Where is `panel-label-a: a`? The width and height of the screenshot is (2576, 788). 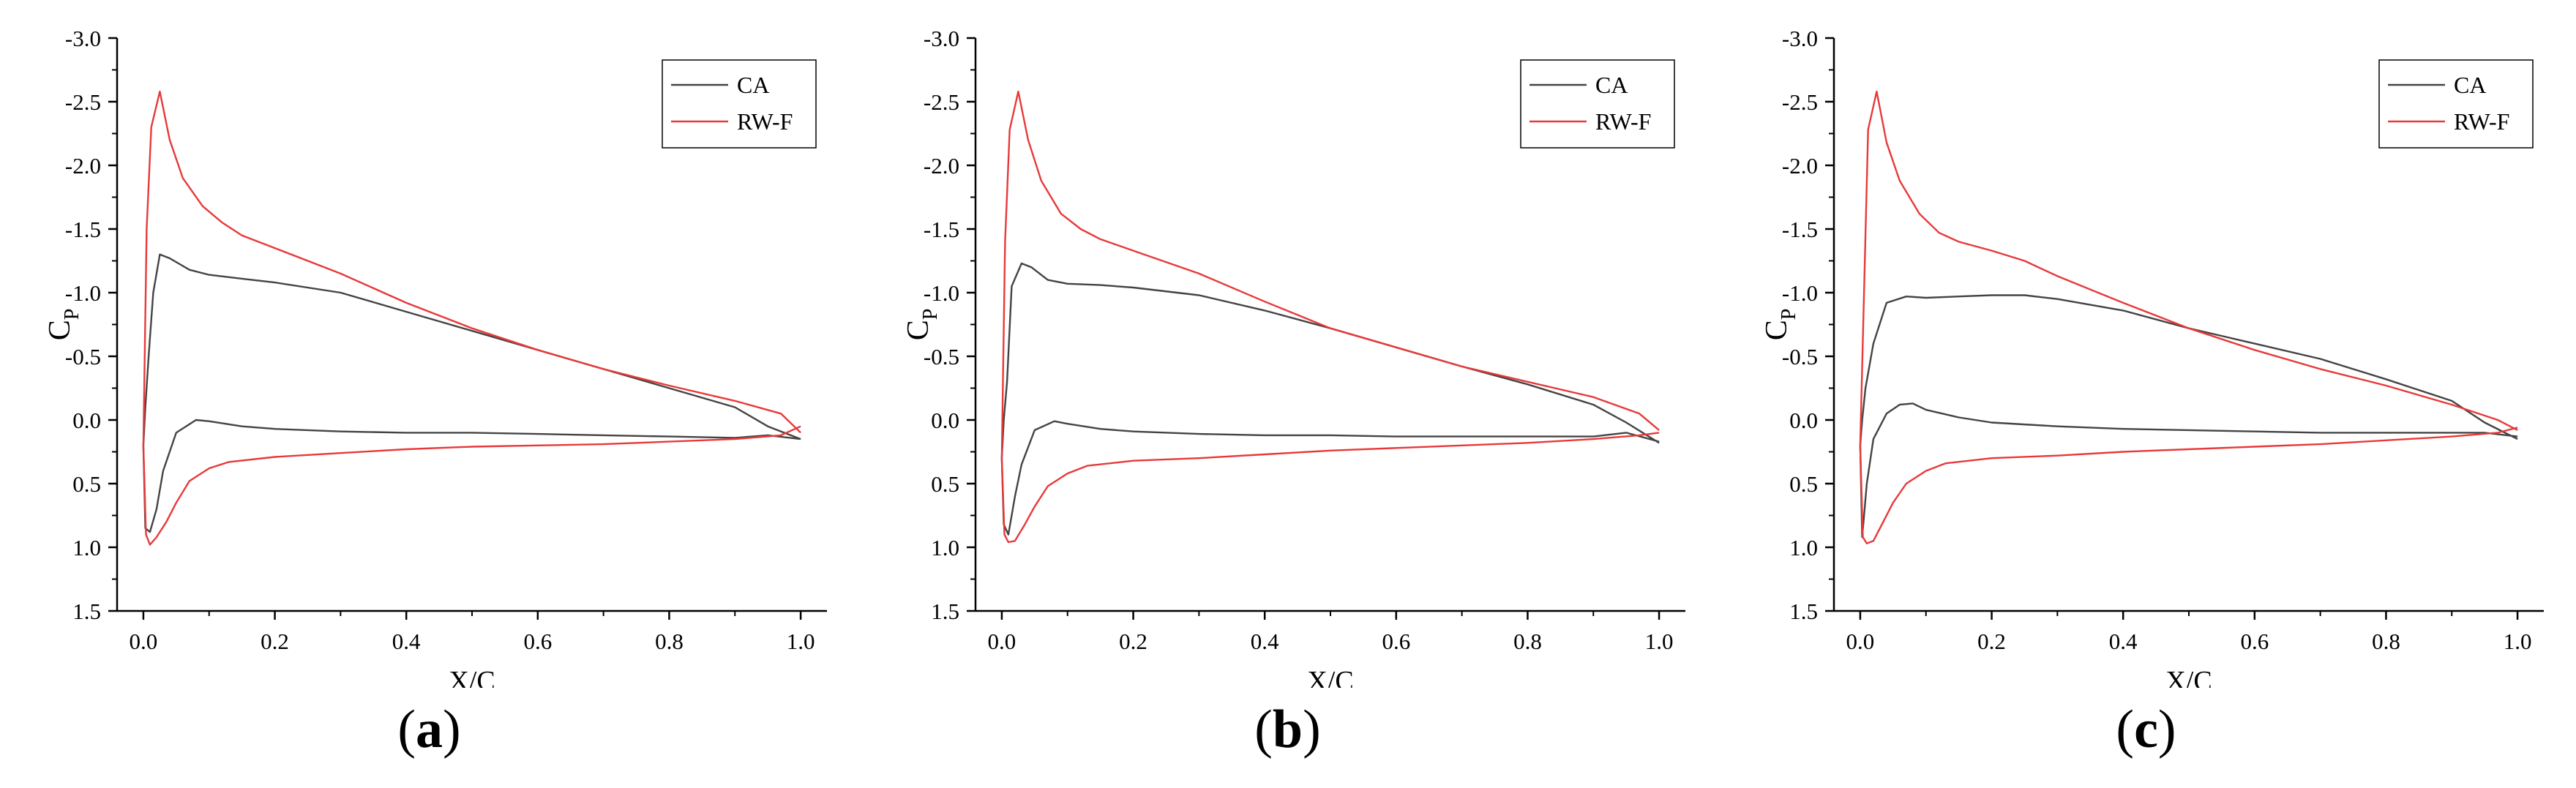
panel-label-a: a is located at coordinates (429, 729).